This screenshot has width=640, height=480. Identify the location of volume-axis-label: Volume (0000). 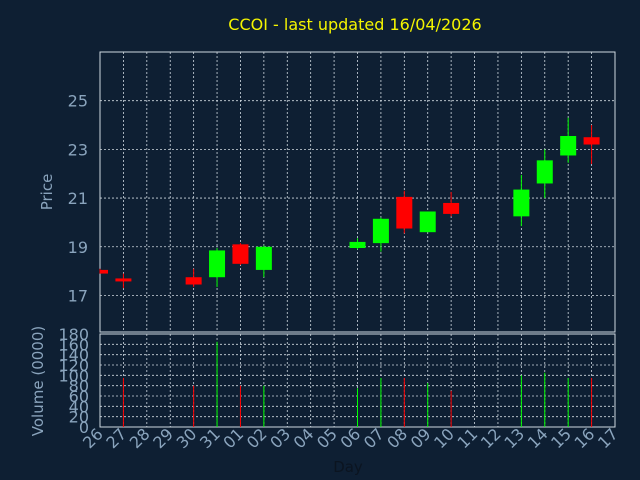
(38, 381).